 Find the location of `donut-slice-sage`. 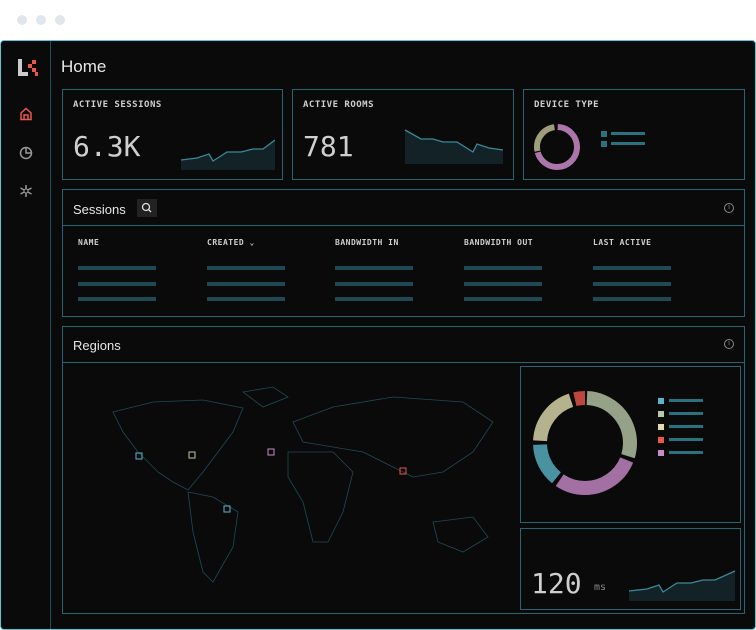

donut-slice-sage is located at coordinates (585, 443).